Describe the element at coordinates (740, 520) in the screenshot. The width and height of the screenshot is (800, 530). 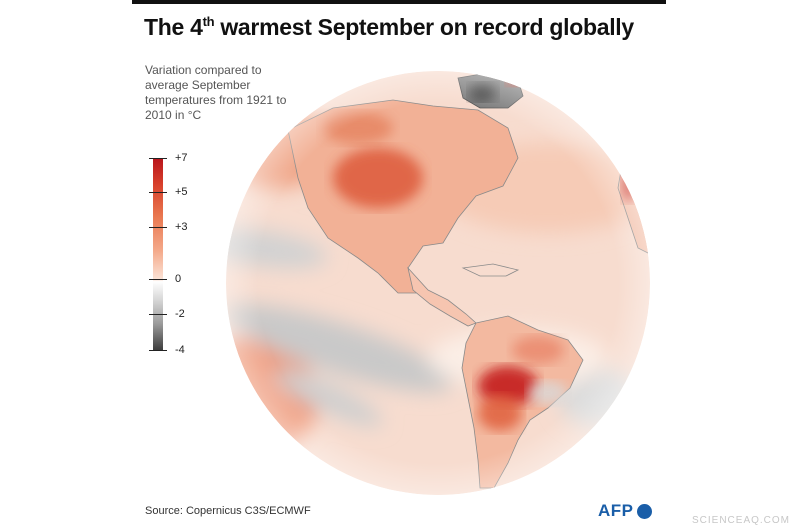
I see `watermark: SCIENCEAQ.COM` at that location.